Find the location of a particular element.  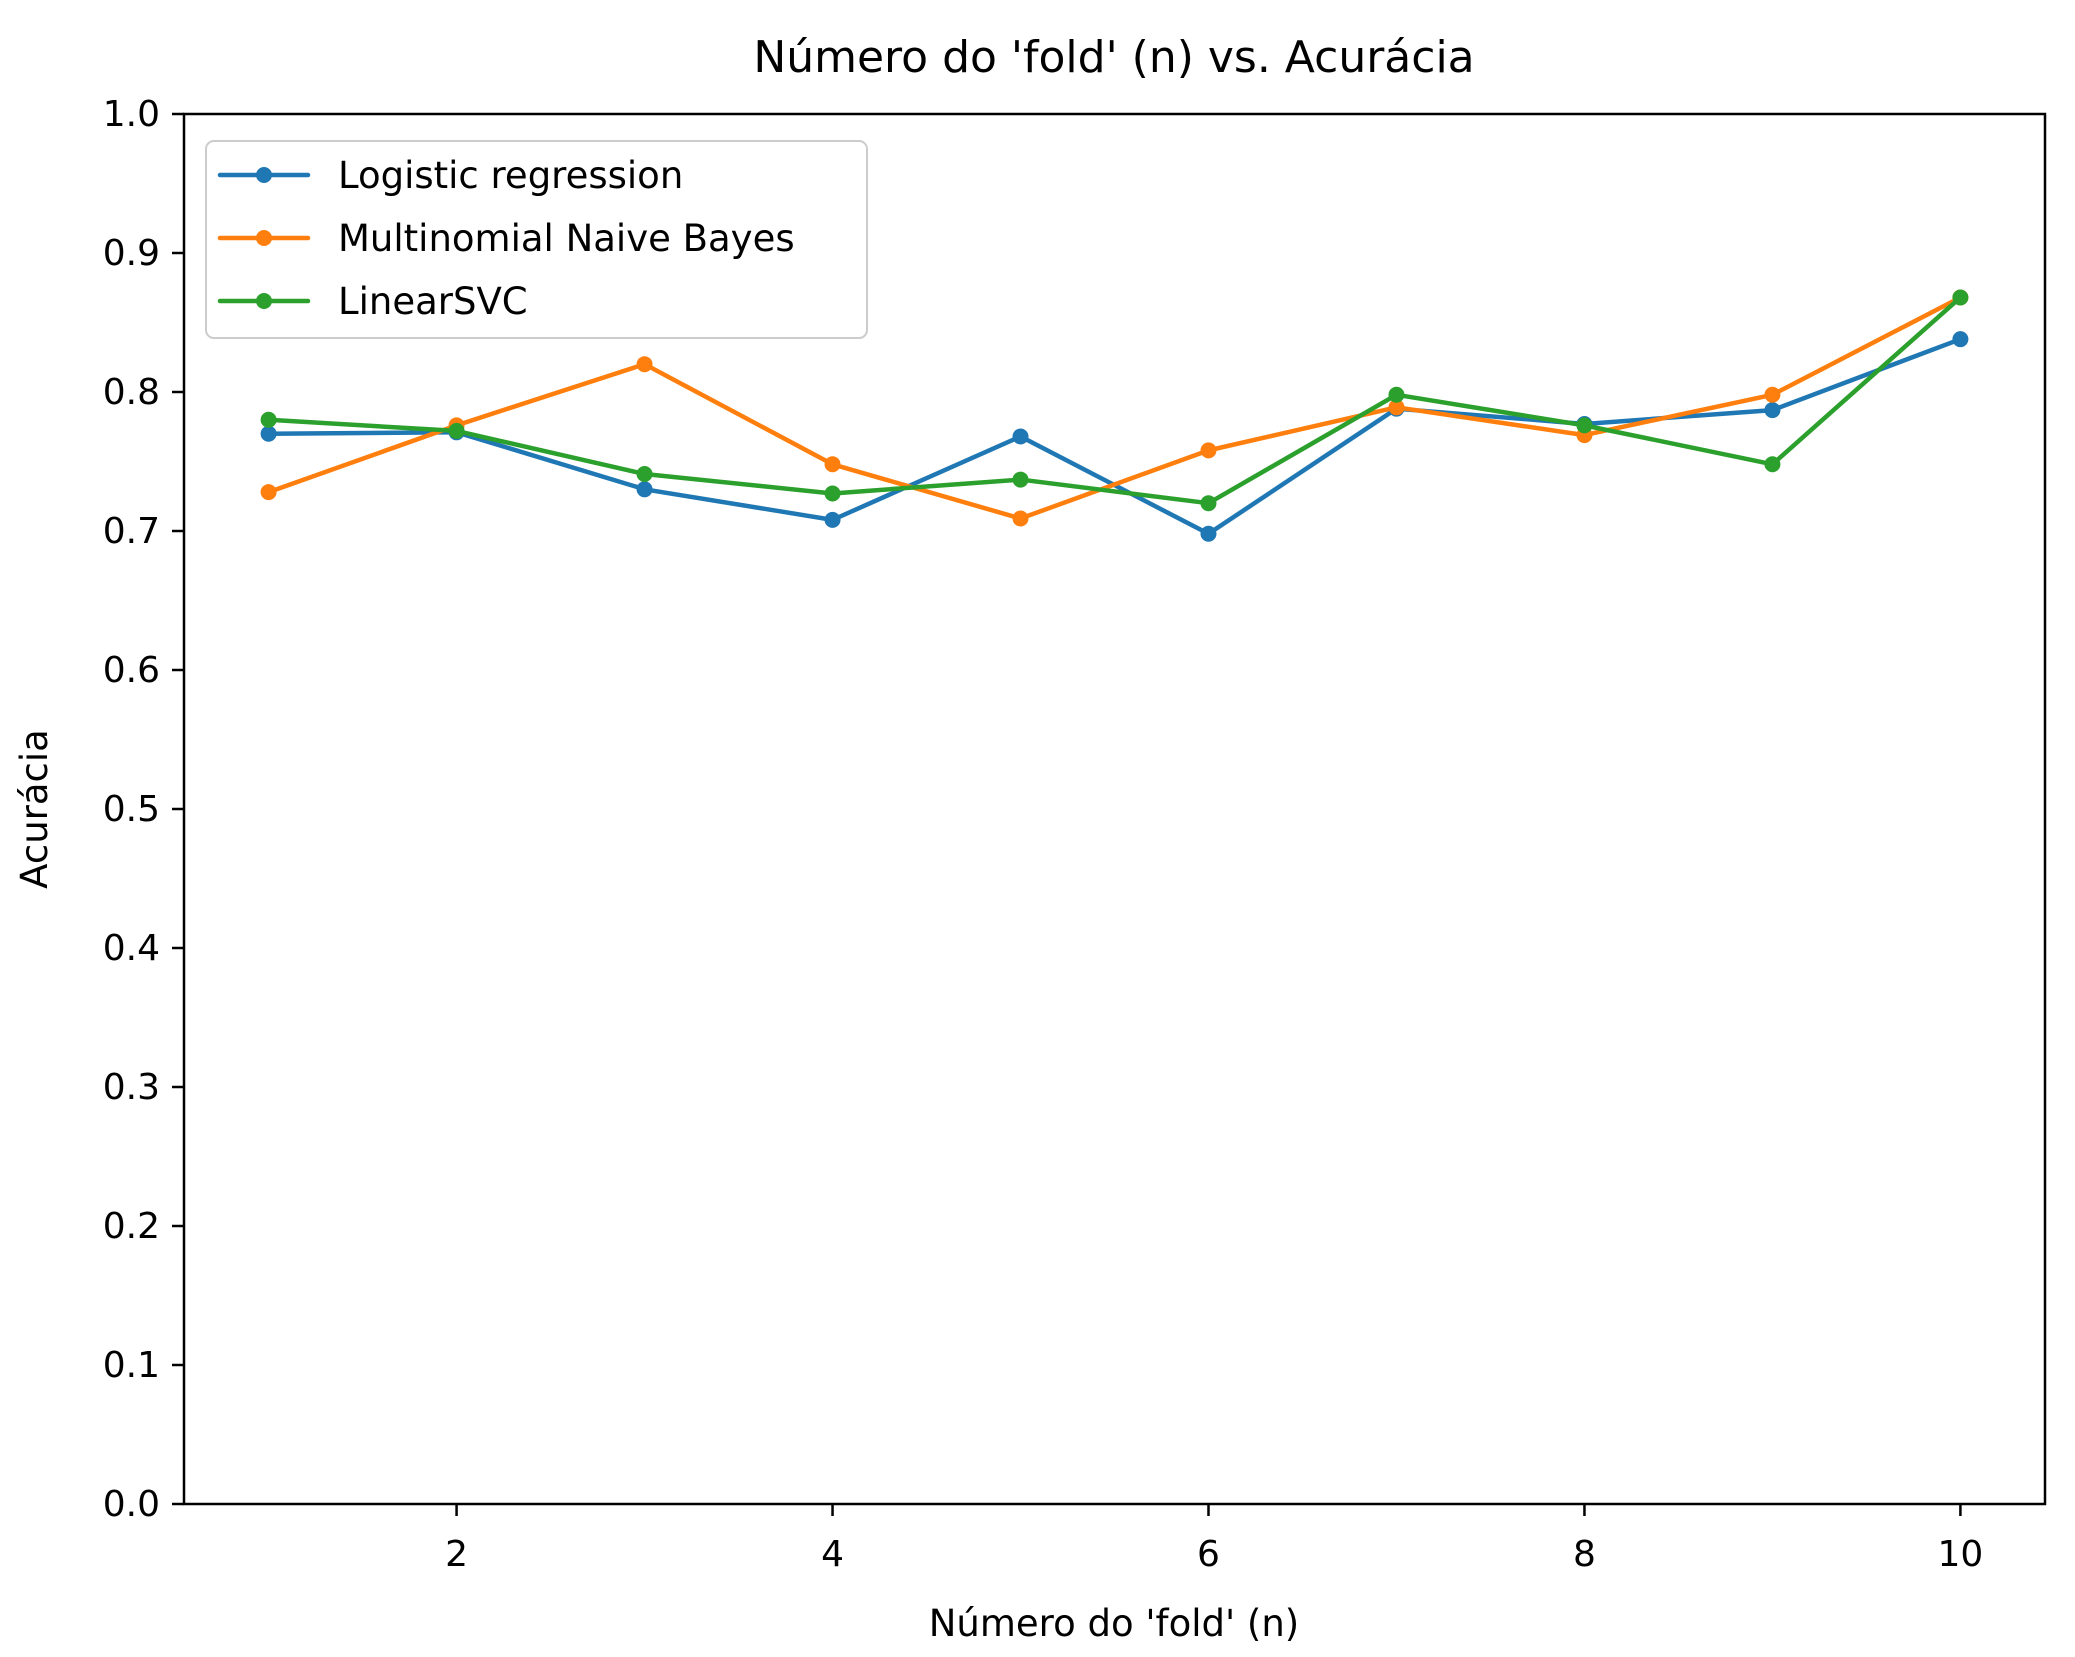

y-tick-label: 0.9 is located at coordinates (131, 253).